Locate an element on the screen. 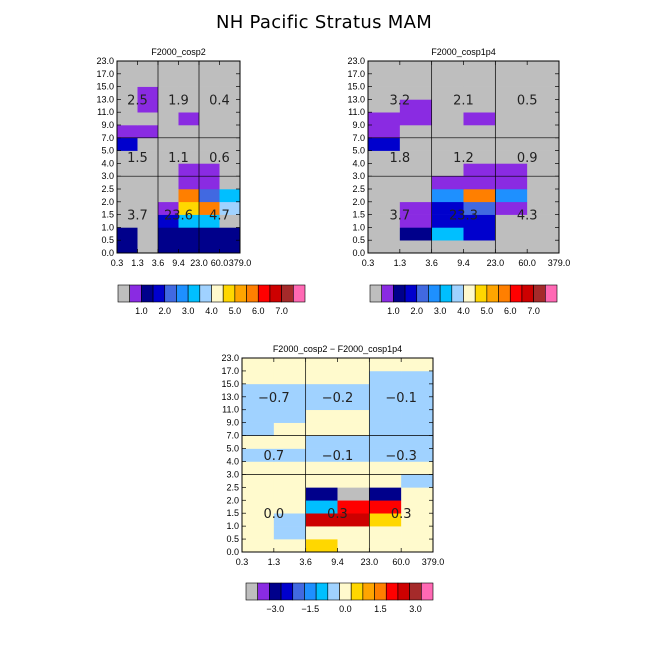 This screenshot has width=648, height=648. y-tick-label: 1.5 is located at coordinates (107, 215).